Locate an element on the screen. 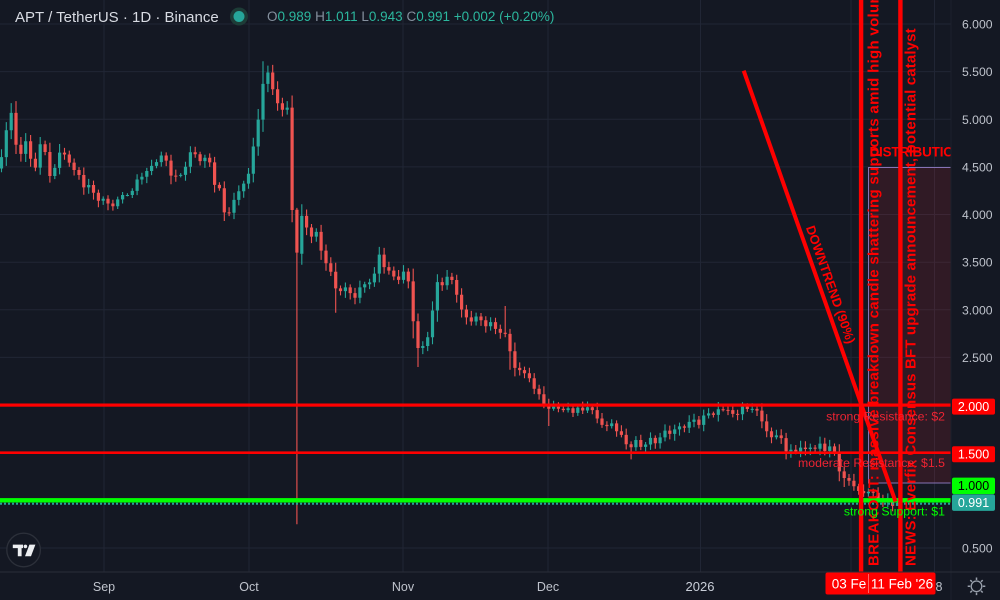 This screenshot has width=1000, height=600. svg-text: 6.000 is located at coordinates (977, 25).